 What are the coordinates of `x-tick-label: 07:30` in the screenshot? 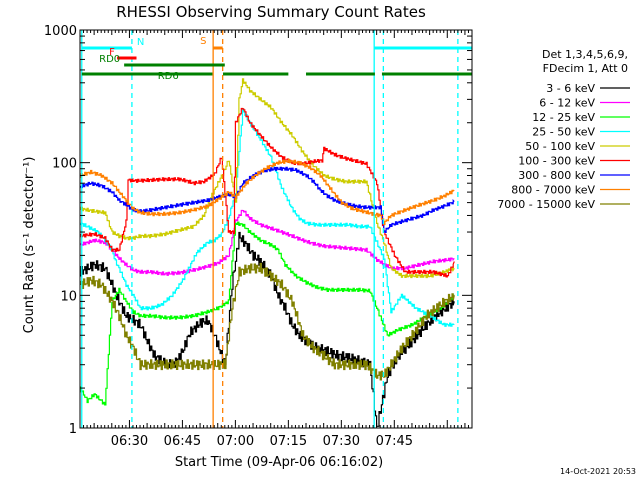 It's located at (341, 441).